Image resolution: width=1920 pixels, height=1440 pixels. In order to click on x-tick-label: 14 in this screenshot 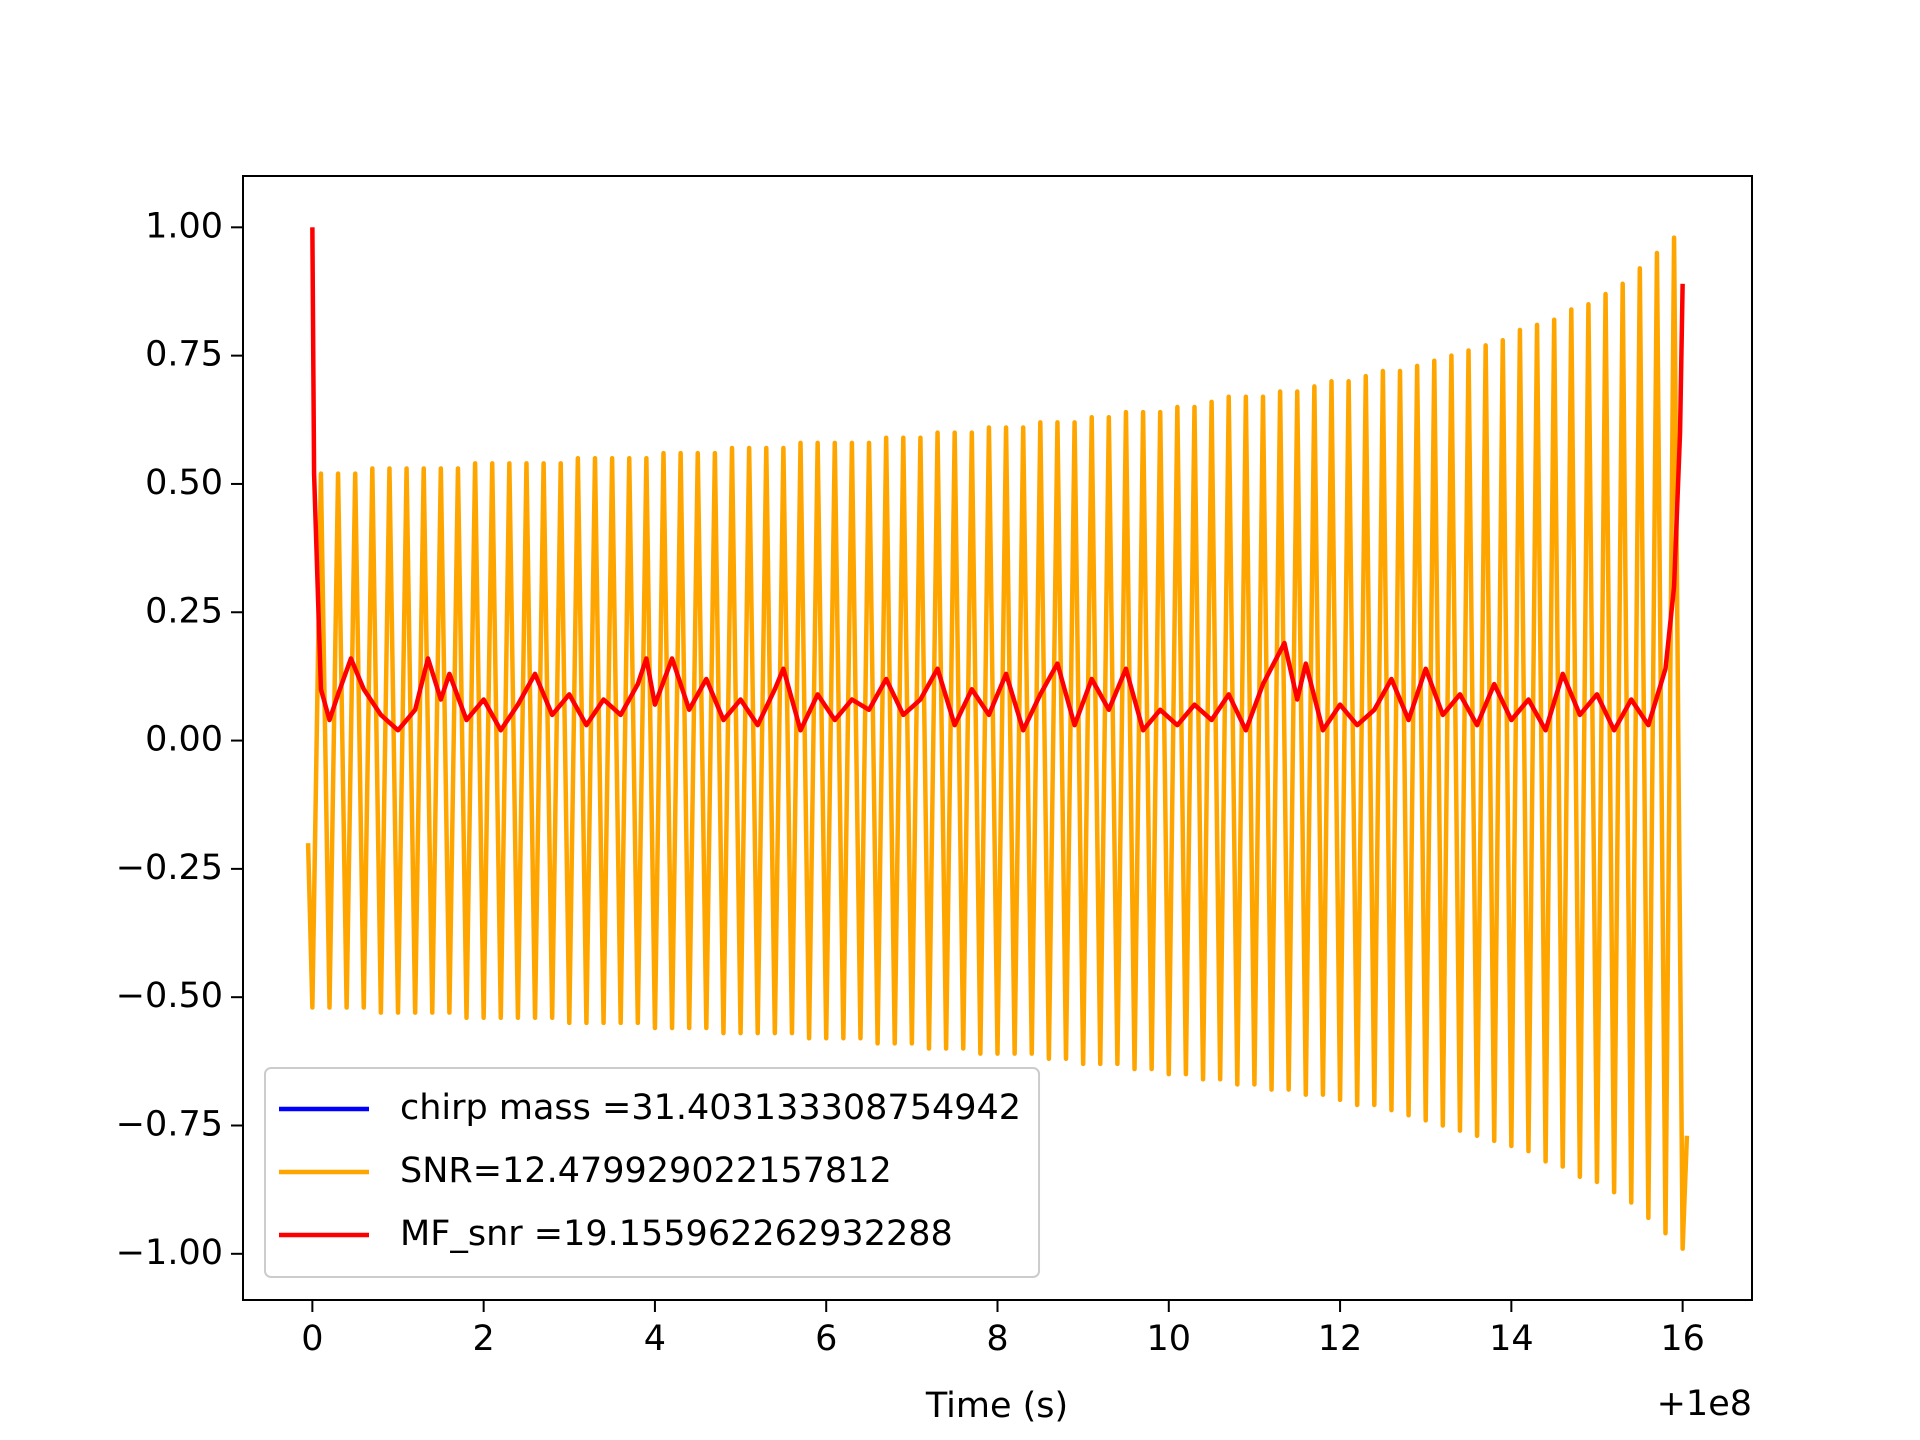, I will do `click(1511, 1339)`.